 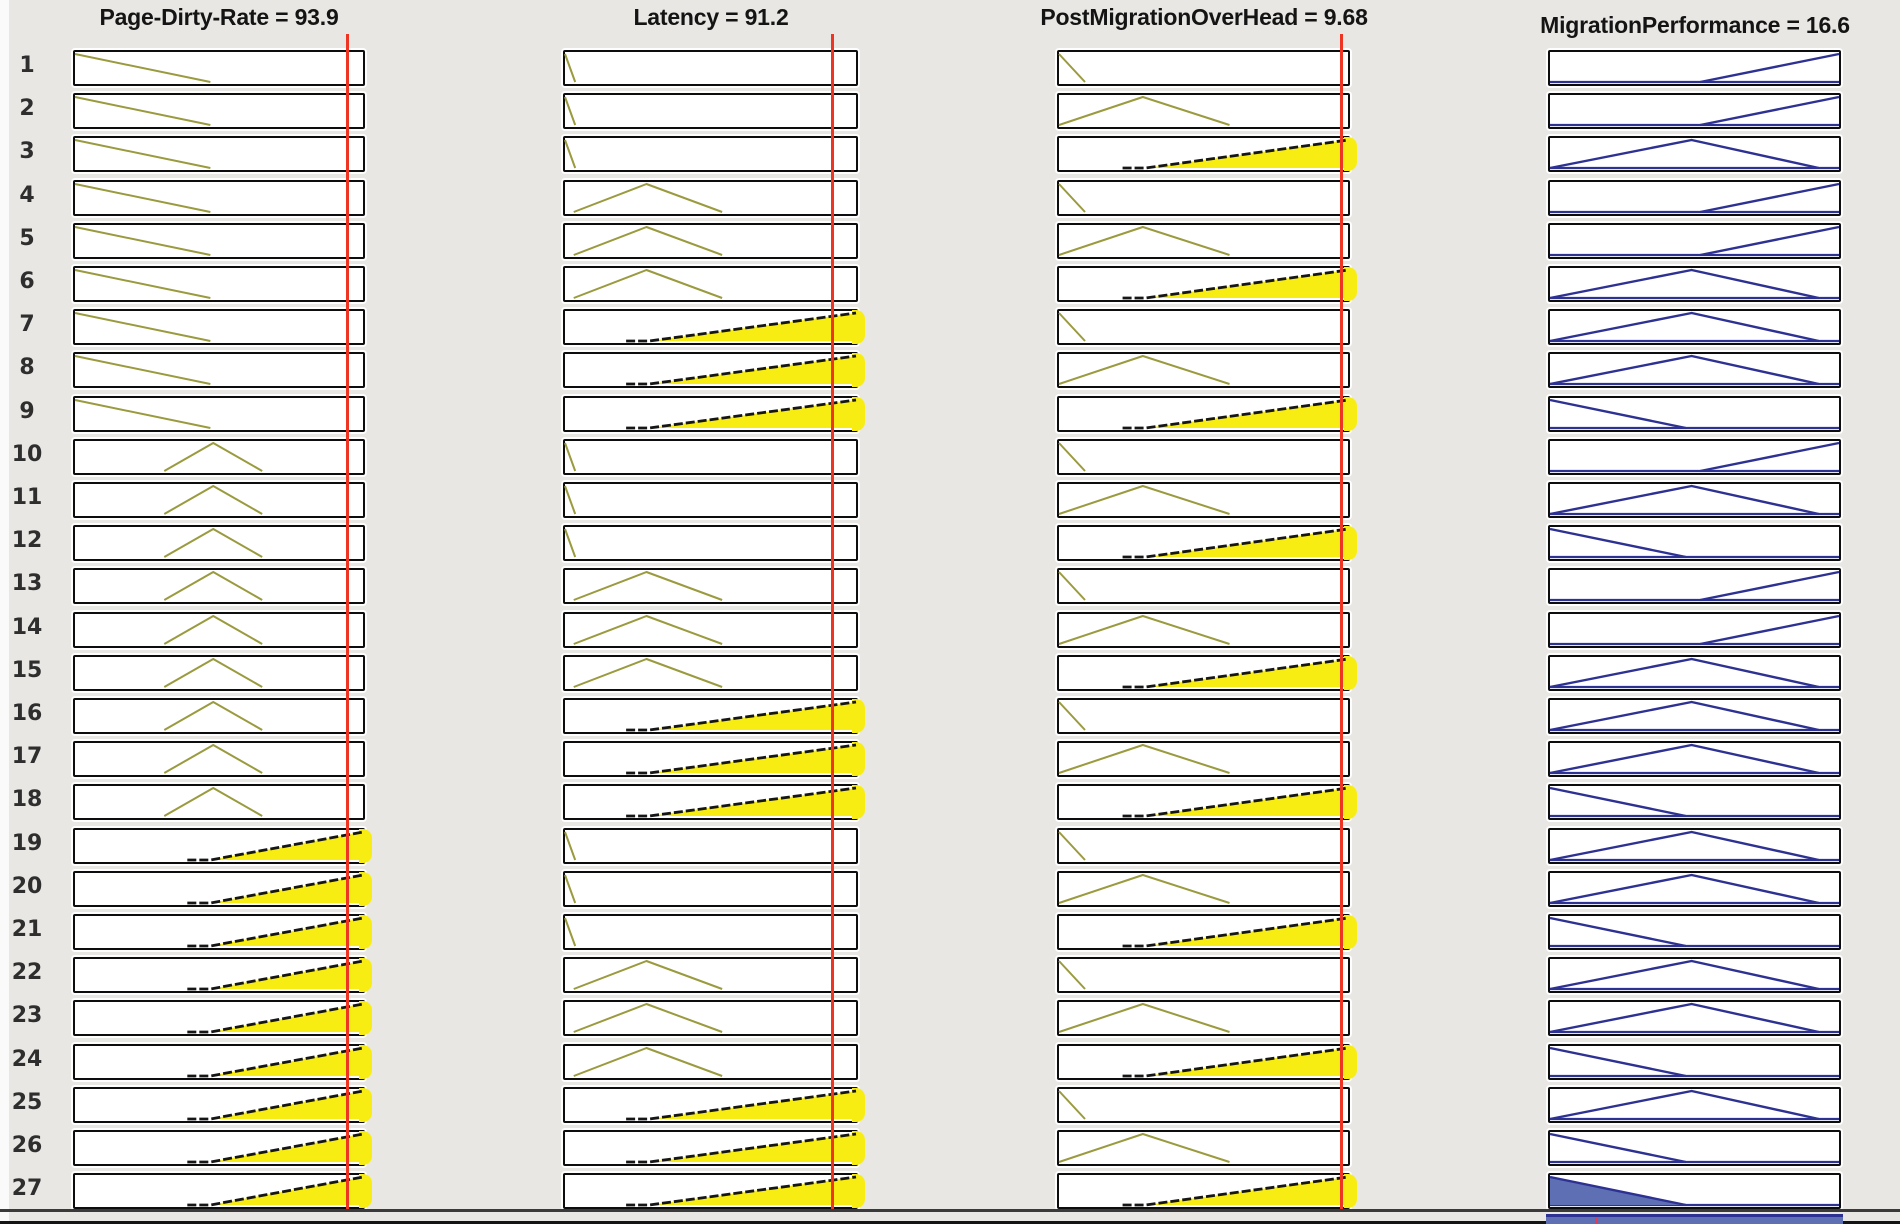 What do you see at coordinates (27, 65) in the screenshot?
I see `rule-number: 1` at bounding box center [27, 65].